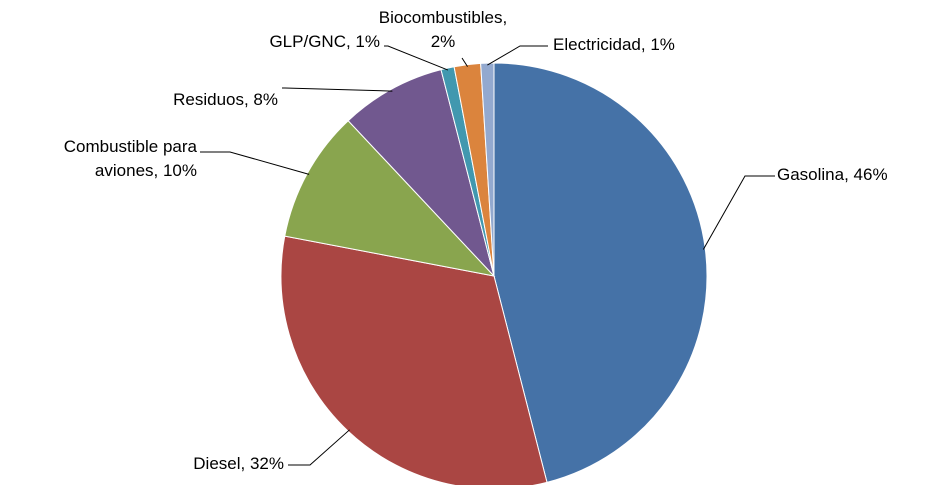 This screenshot has width=933, height=485. I want to click on data-label: Combustible para aviones, 10%, so click(131, 158).